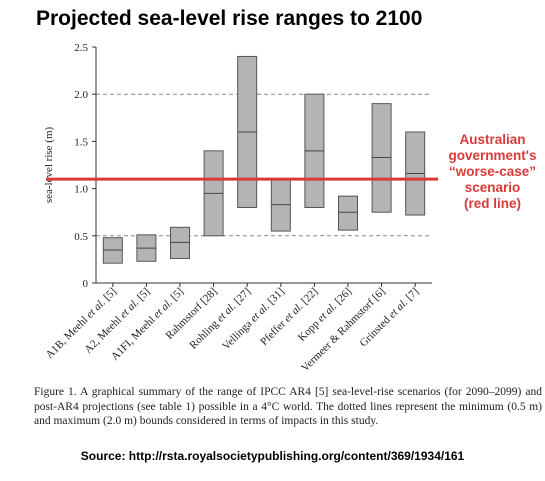  Describe the element at coordinates (81, 48) in the screenshot. I see `y-tick-label: 2.5` at that location.